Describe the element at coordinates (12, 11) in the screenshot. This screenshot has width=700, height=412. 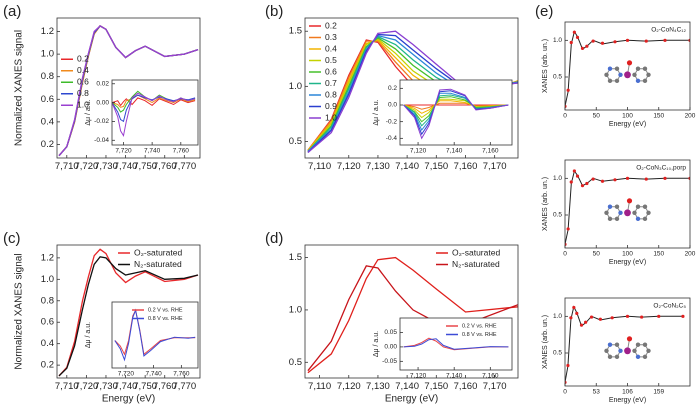
I see `panel-label: (a)` at that location.